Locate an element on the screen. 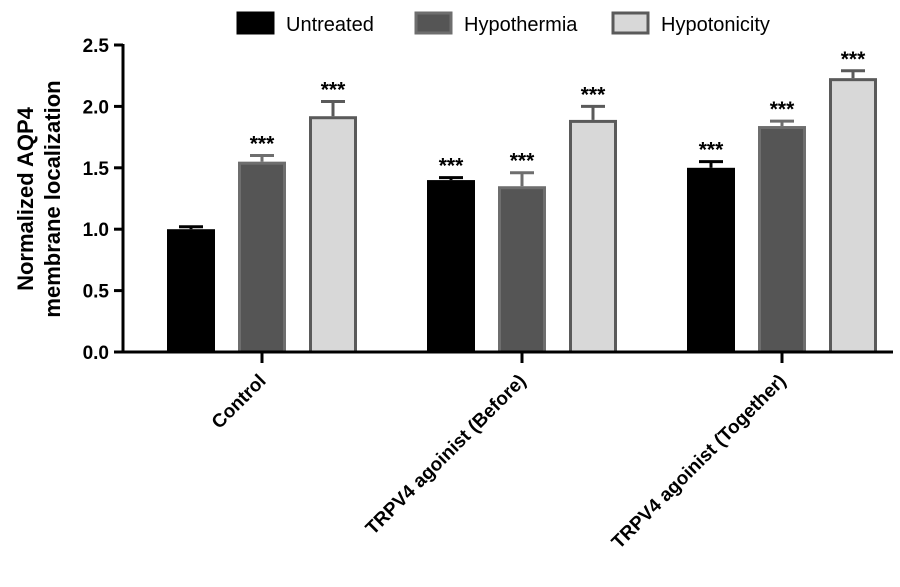  legend: Untreated Hypothermia Hypotonicity is located at coordinates (503, 23).